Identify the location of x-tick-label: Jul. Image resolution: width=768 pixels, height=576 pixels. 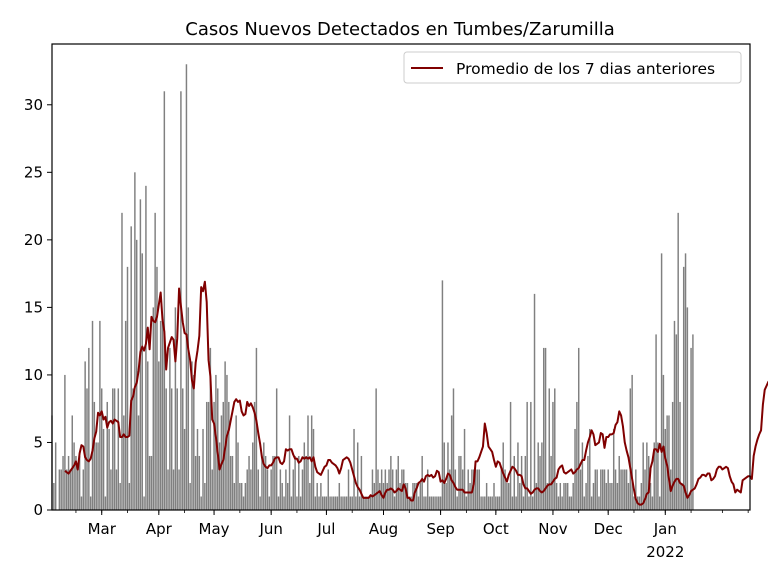
(325, 529).